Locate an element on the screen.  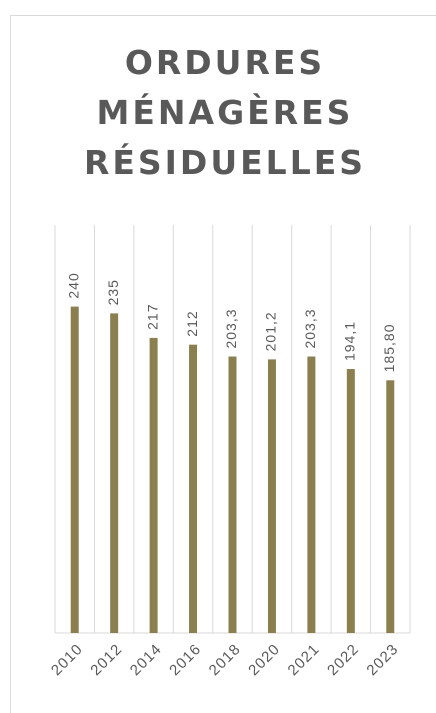
x-tick-label: 2016 is located at coordinates (185, 660).